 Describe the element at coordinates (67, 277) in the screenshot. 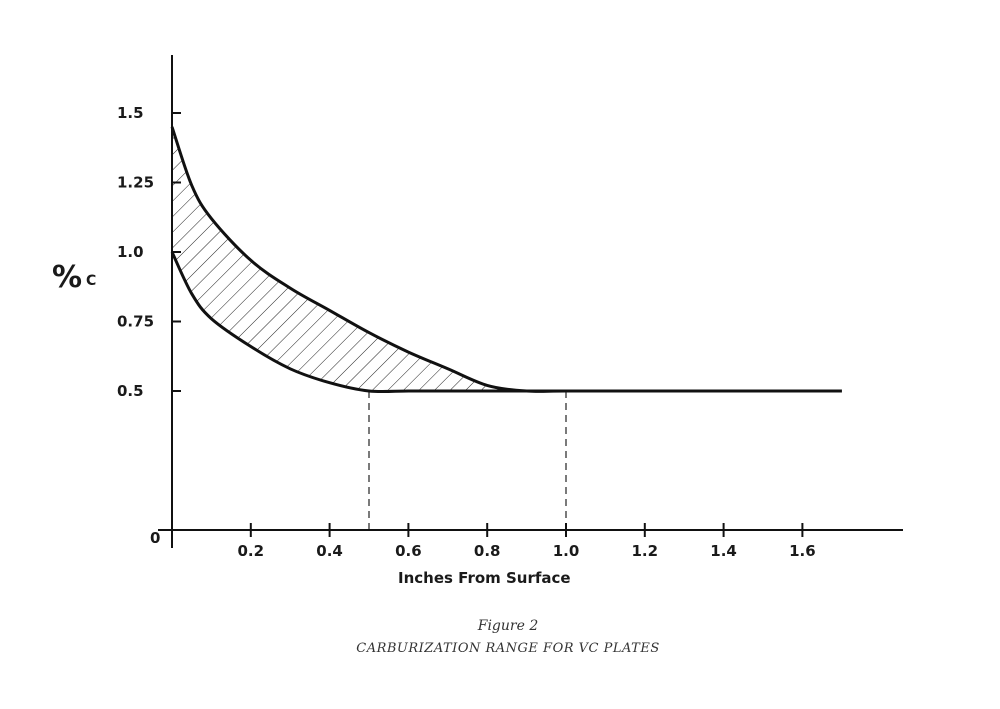

I see `y-axis-label-symbol: %` at that location.